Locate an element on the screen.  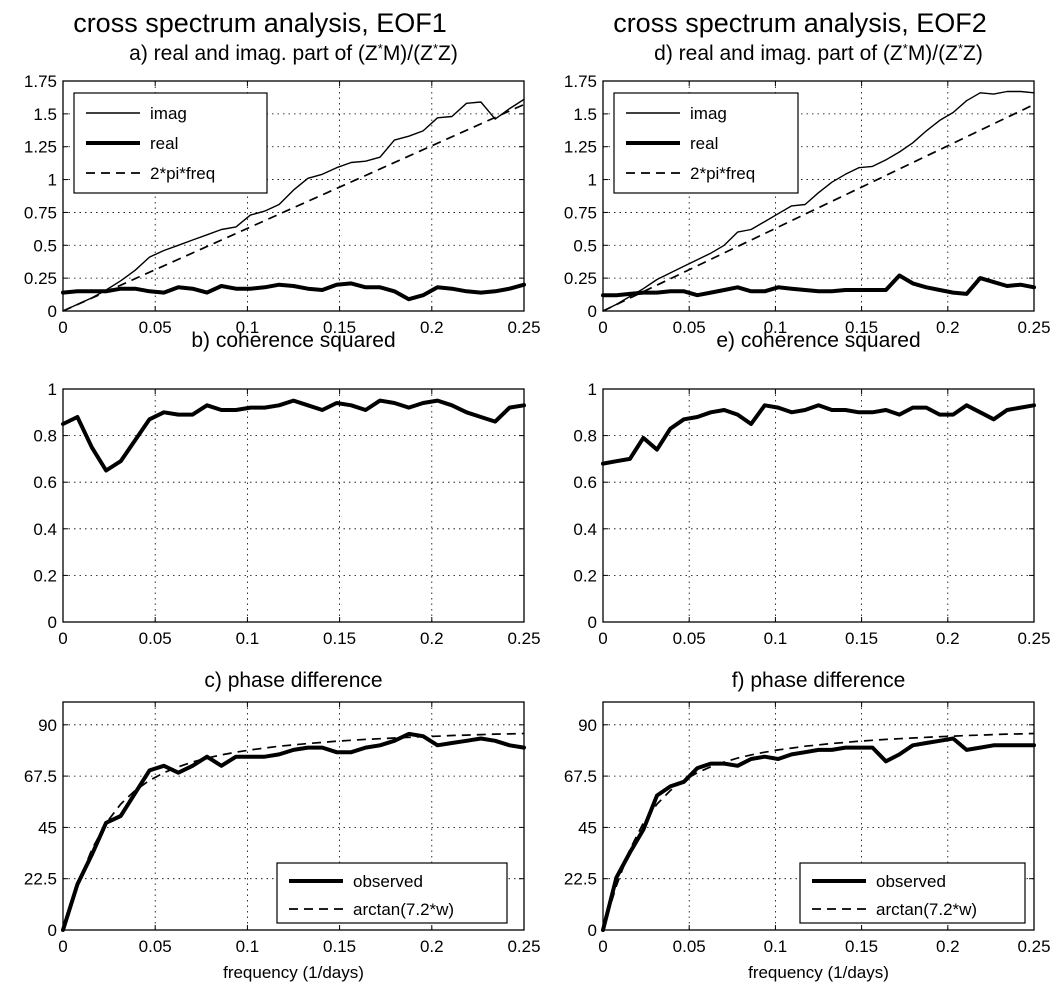
legend-label: observed is located at coordinates (388, 881).